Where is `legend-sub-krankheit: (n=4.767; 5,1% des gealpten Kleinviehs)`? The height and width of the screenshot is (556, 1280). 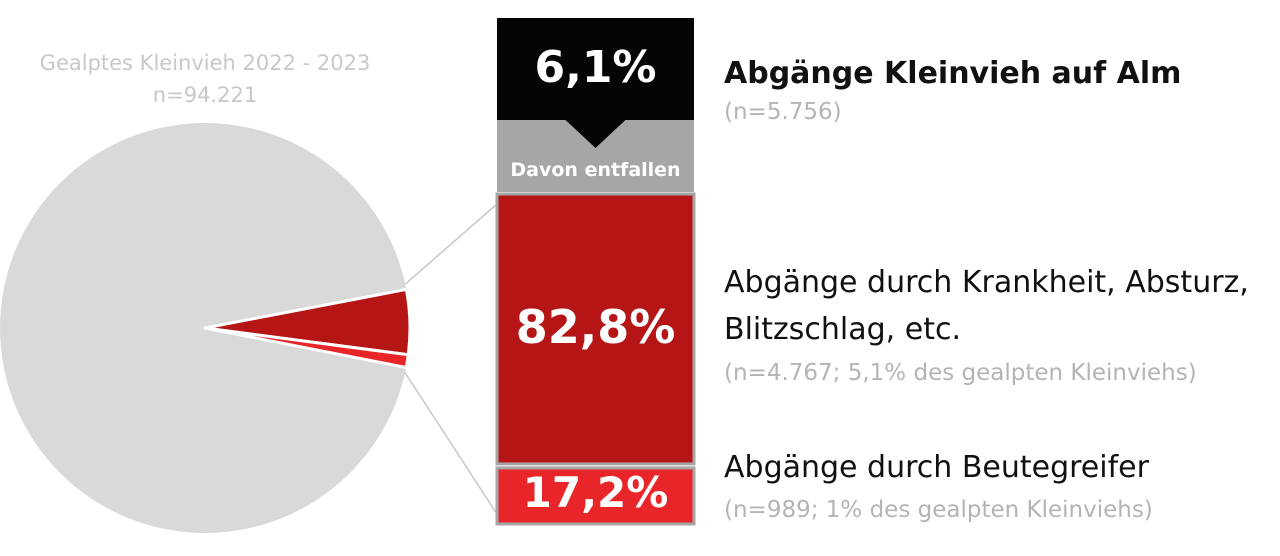 legend-sub-krankheit: (n=4.767; 5,1% des gealpten Kleinviehs) is located at coordinates (960, 373).